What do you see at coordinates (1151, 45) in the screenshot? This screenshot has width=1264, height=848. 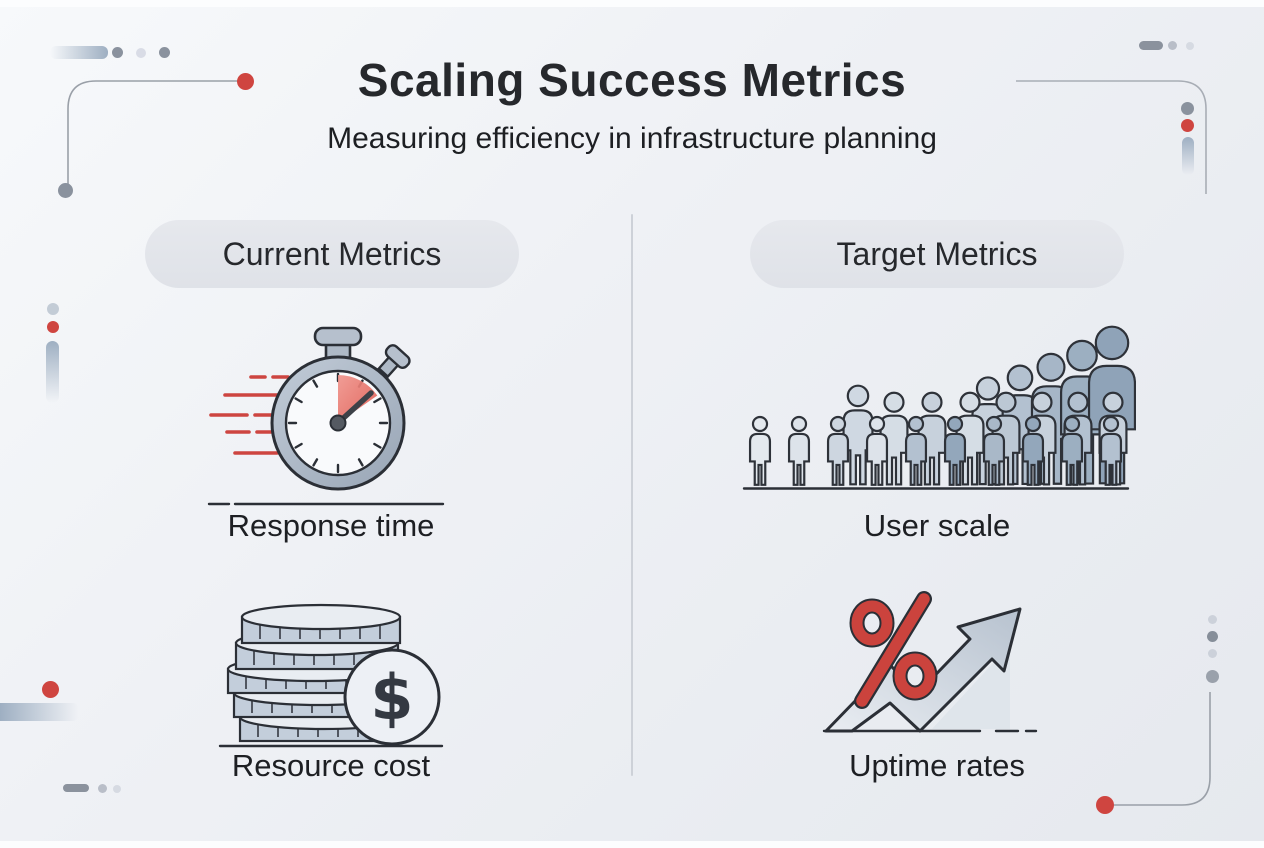 I see `decor-bar-top-right` at bounding box center [1151, 45].